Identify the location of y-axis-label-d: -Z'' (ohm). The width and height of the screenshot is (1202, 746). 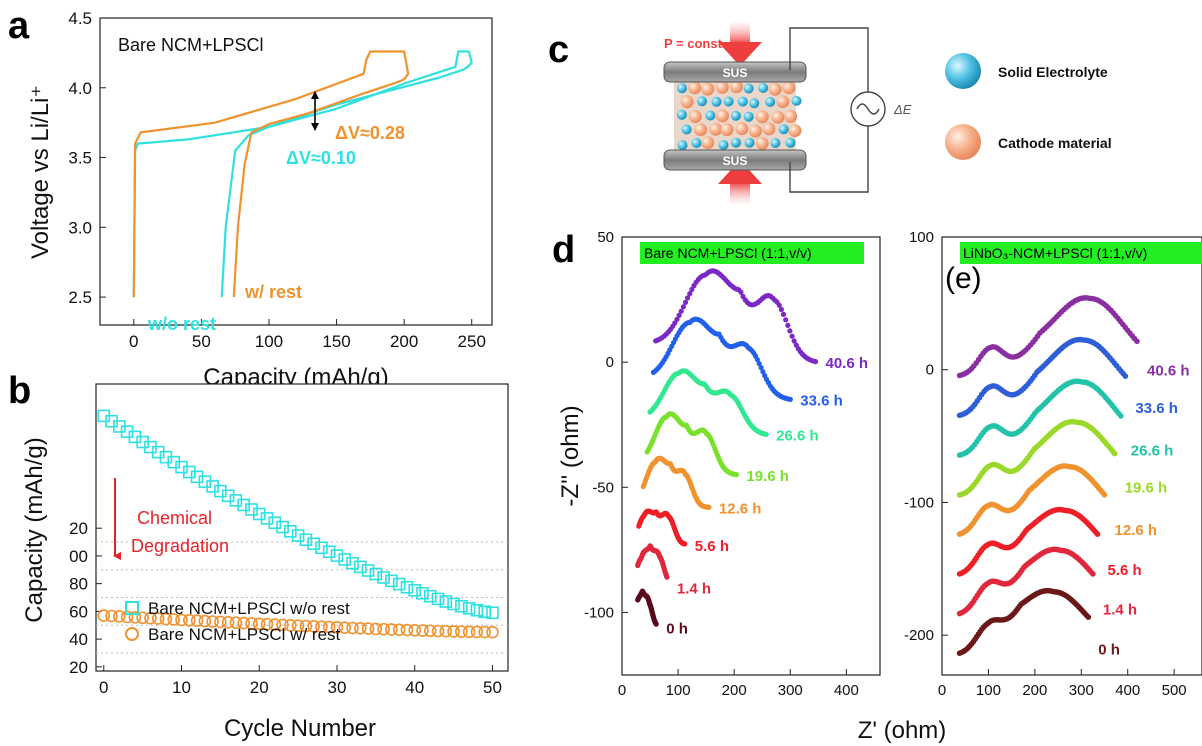
(570, 455).